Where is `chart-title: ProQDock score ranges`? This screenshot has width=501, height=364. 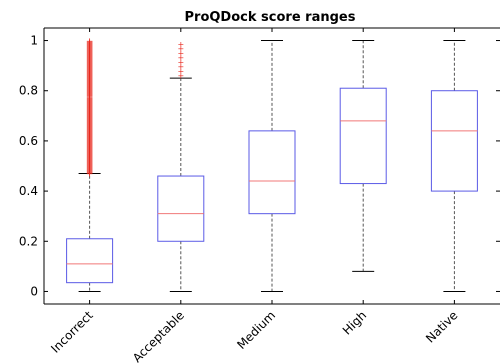 chart-title: ProQDock score ranges is located at coordinates (270, 17).